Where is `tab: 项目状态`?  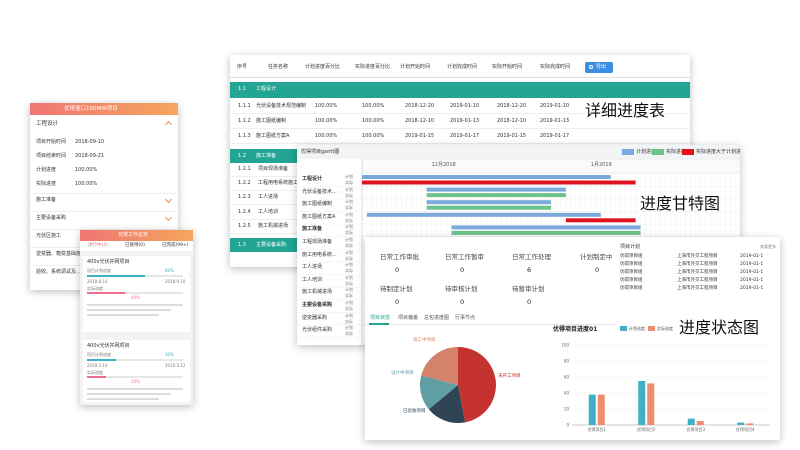
tab: 项目状态 is located at coordinates (380, 318).